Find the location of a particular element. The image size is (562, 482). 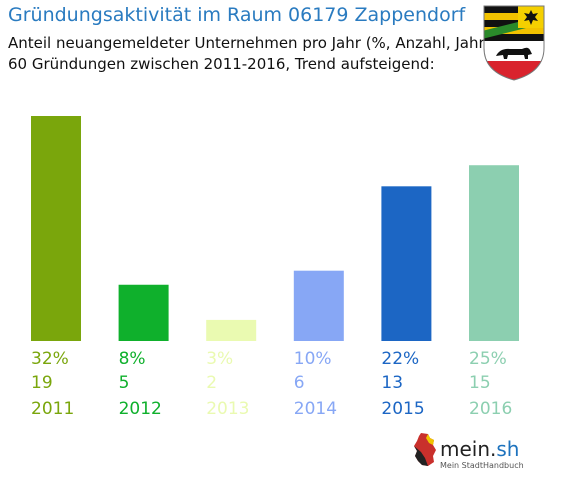

bar-2012 is located at coordinates (143, 312).